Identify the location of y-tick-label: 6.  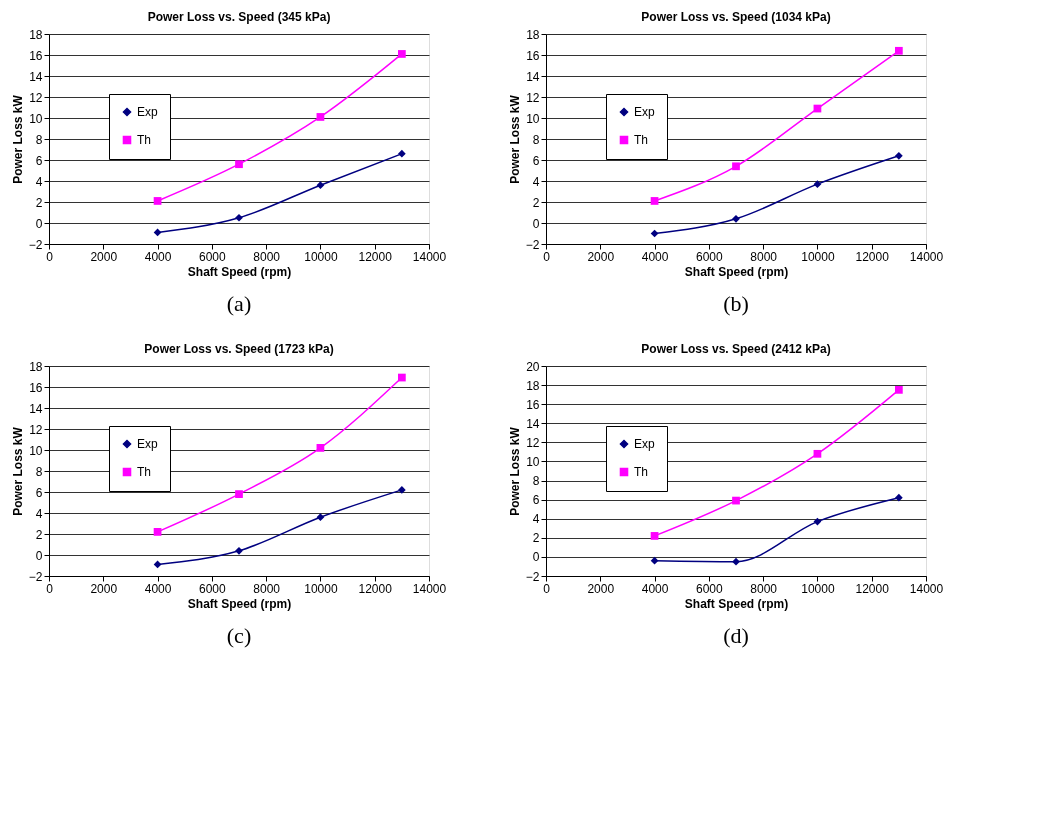
(536, 500).